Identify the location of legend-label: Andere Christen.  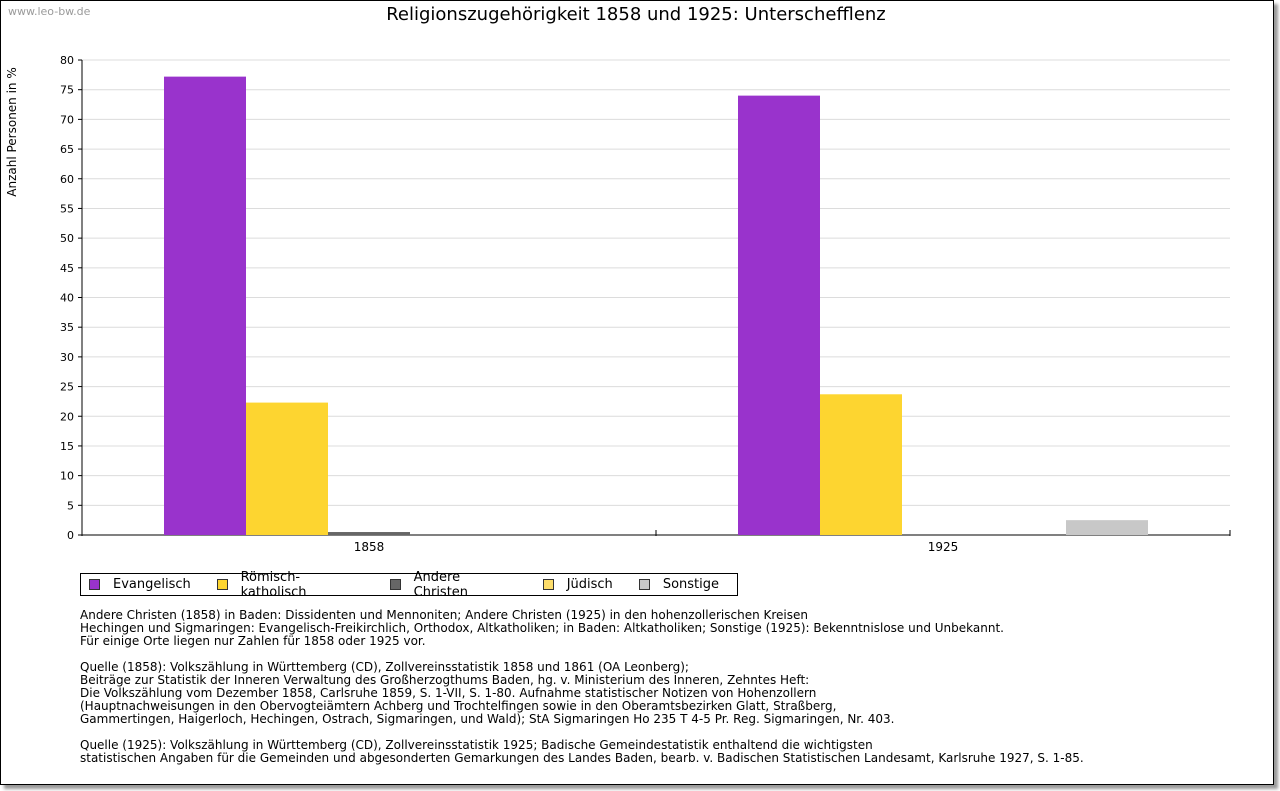
(441, 584).